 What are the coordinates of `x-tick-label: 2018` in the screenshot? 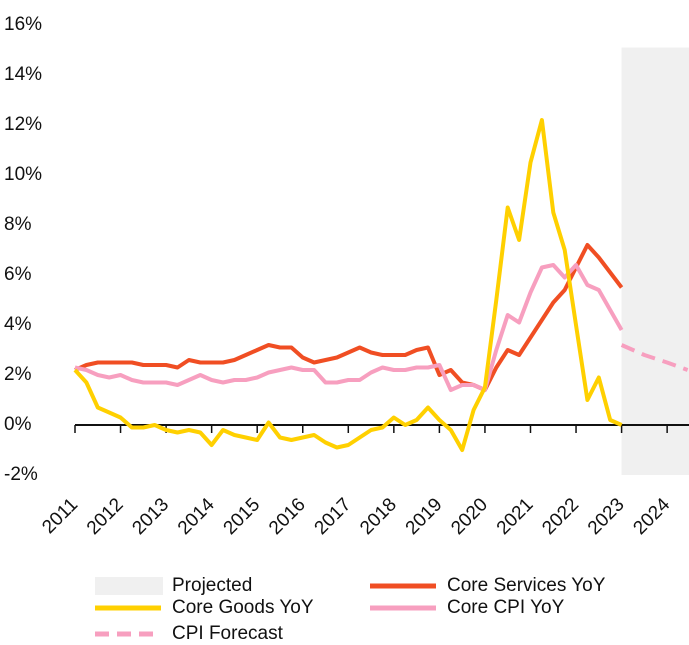 It's located at (378, 516).